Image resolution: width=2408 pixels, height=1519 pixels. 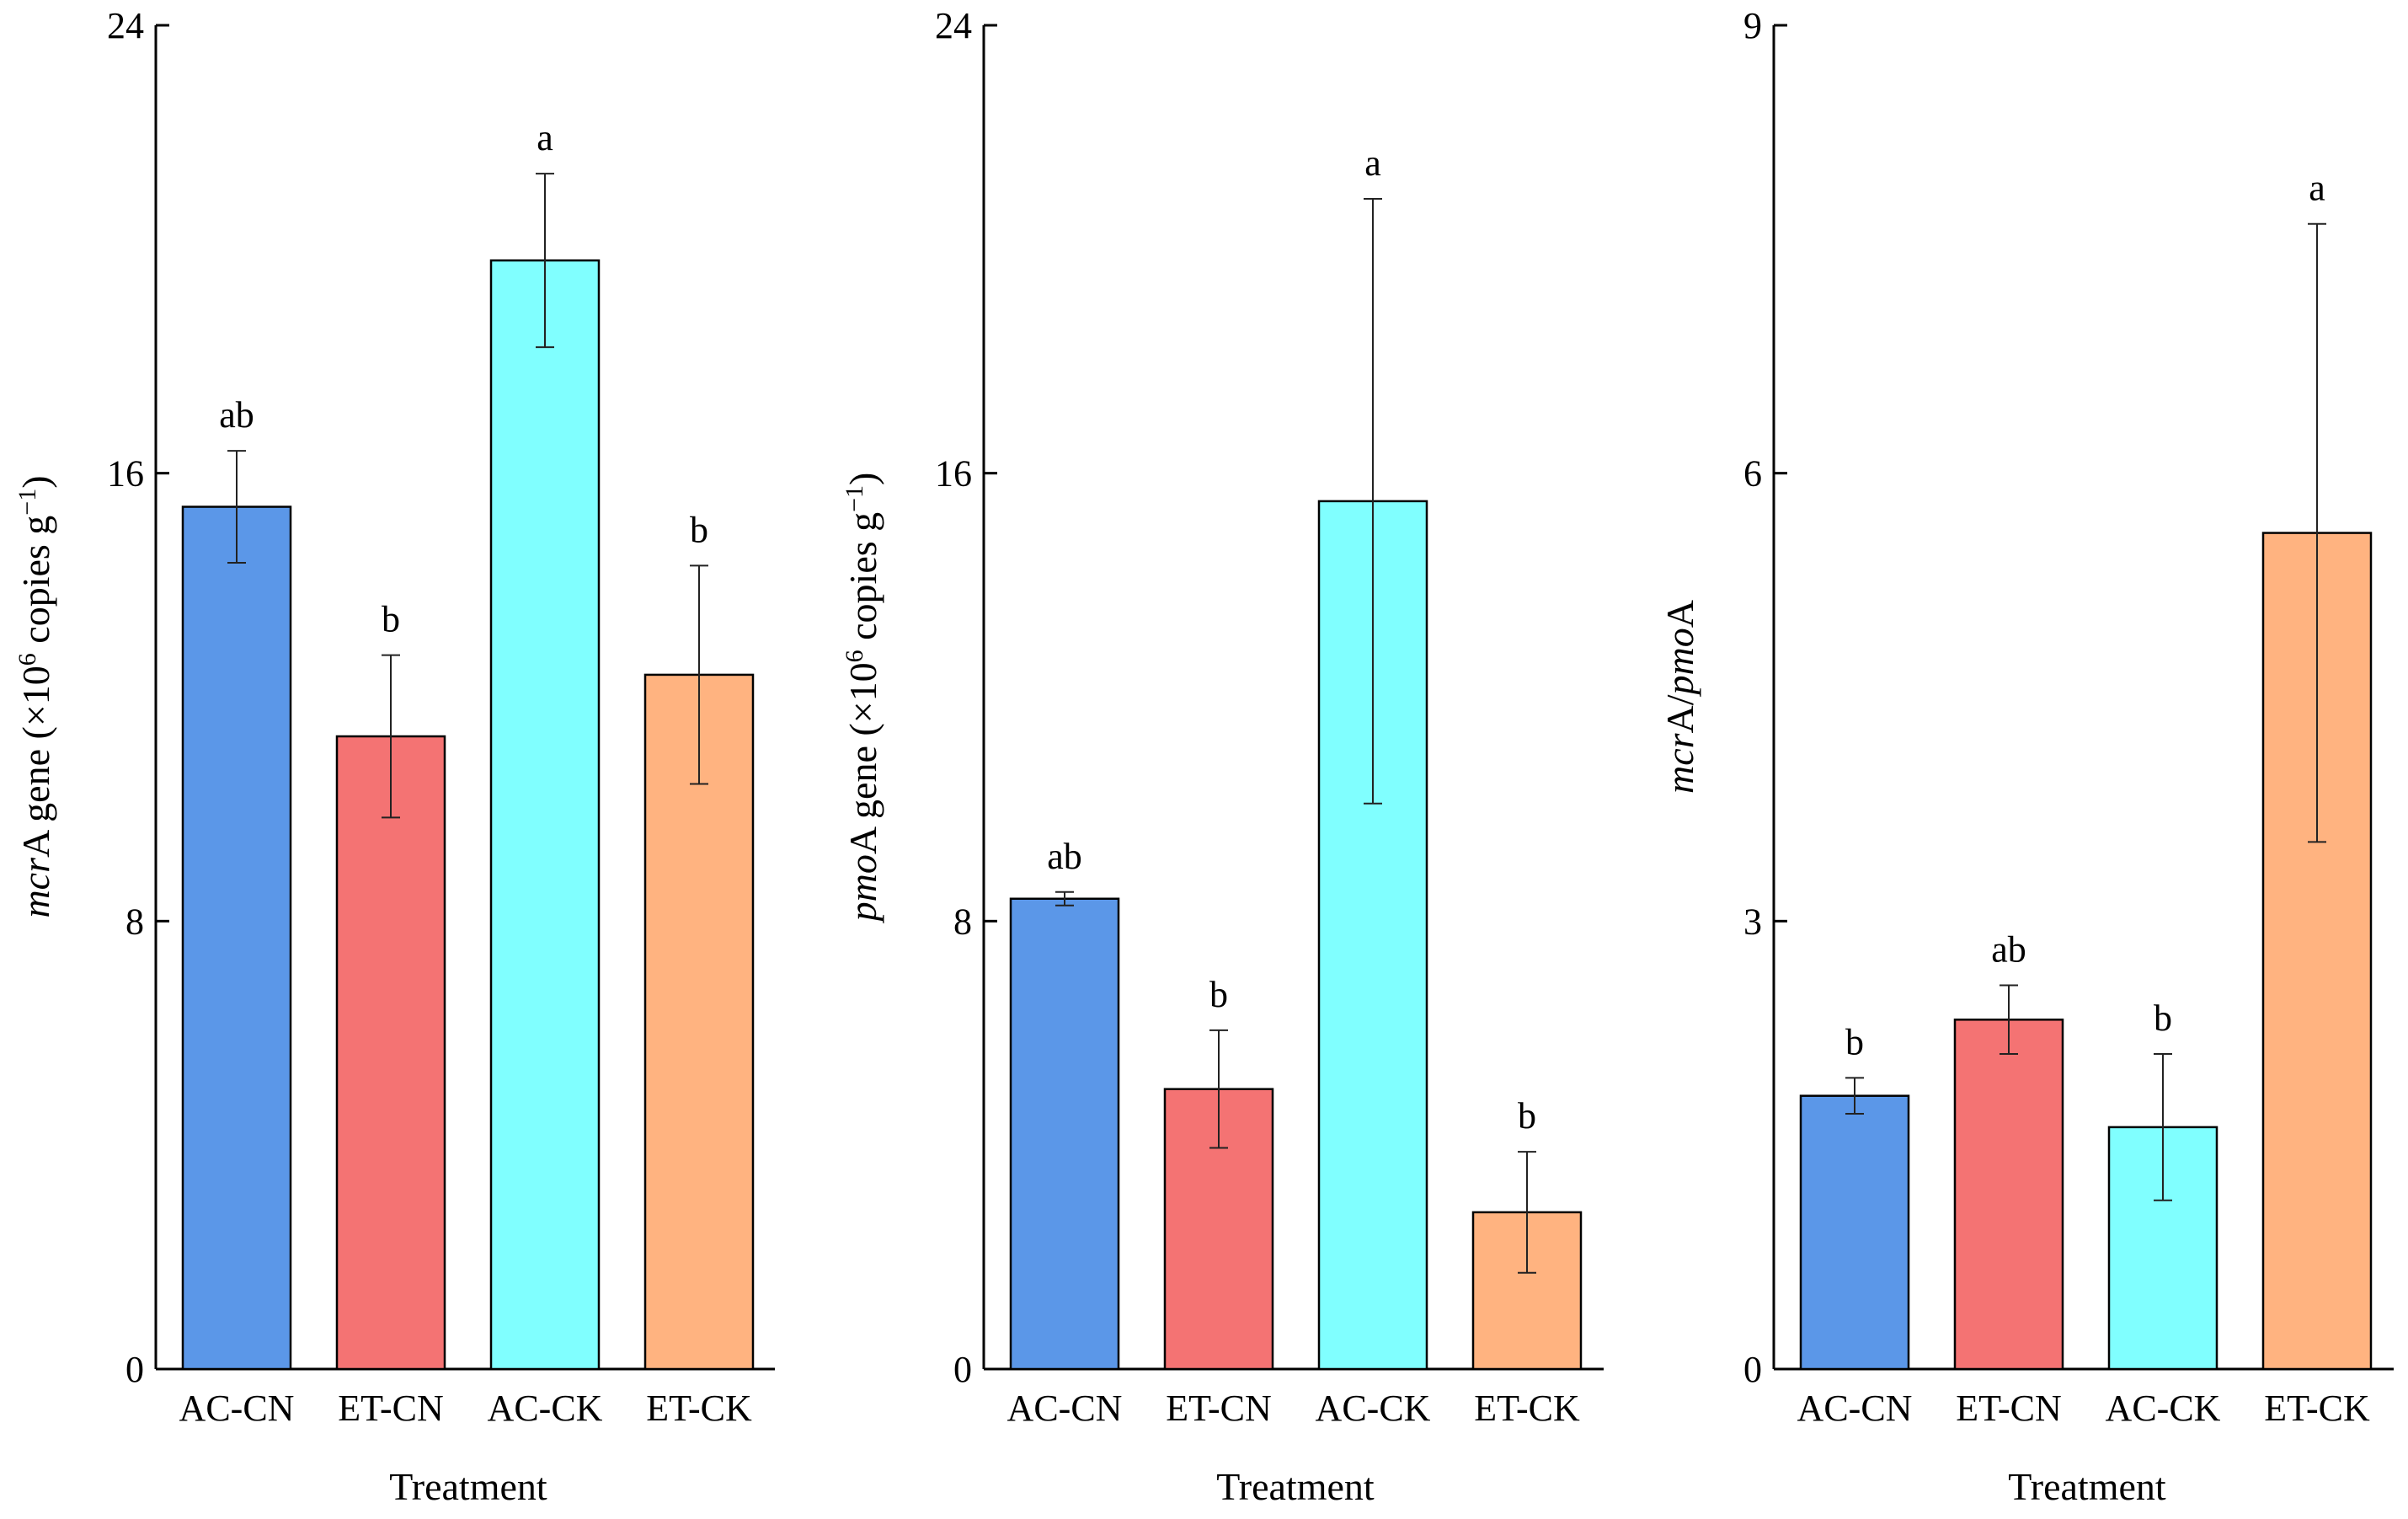 What do you see at coordinates (1752, 922) in the screenshot?
I see `y-tick-label: 3` at bounding box center [1752, 922].